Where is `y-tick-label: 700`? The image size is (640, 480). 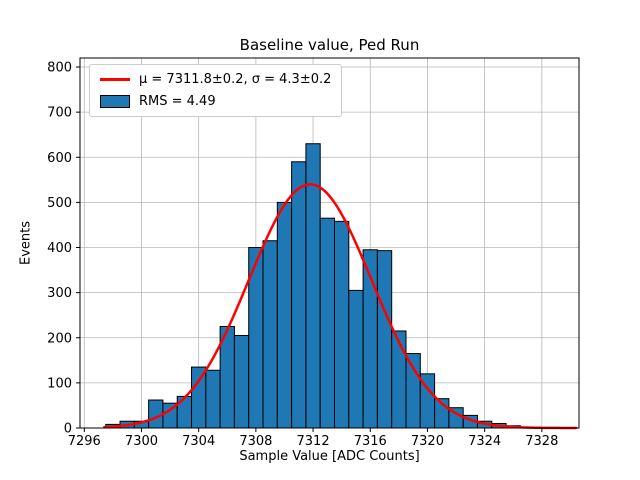 y-tick-label: 700 is located at coordinates (59, 113).